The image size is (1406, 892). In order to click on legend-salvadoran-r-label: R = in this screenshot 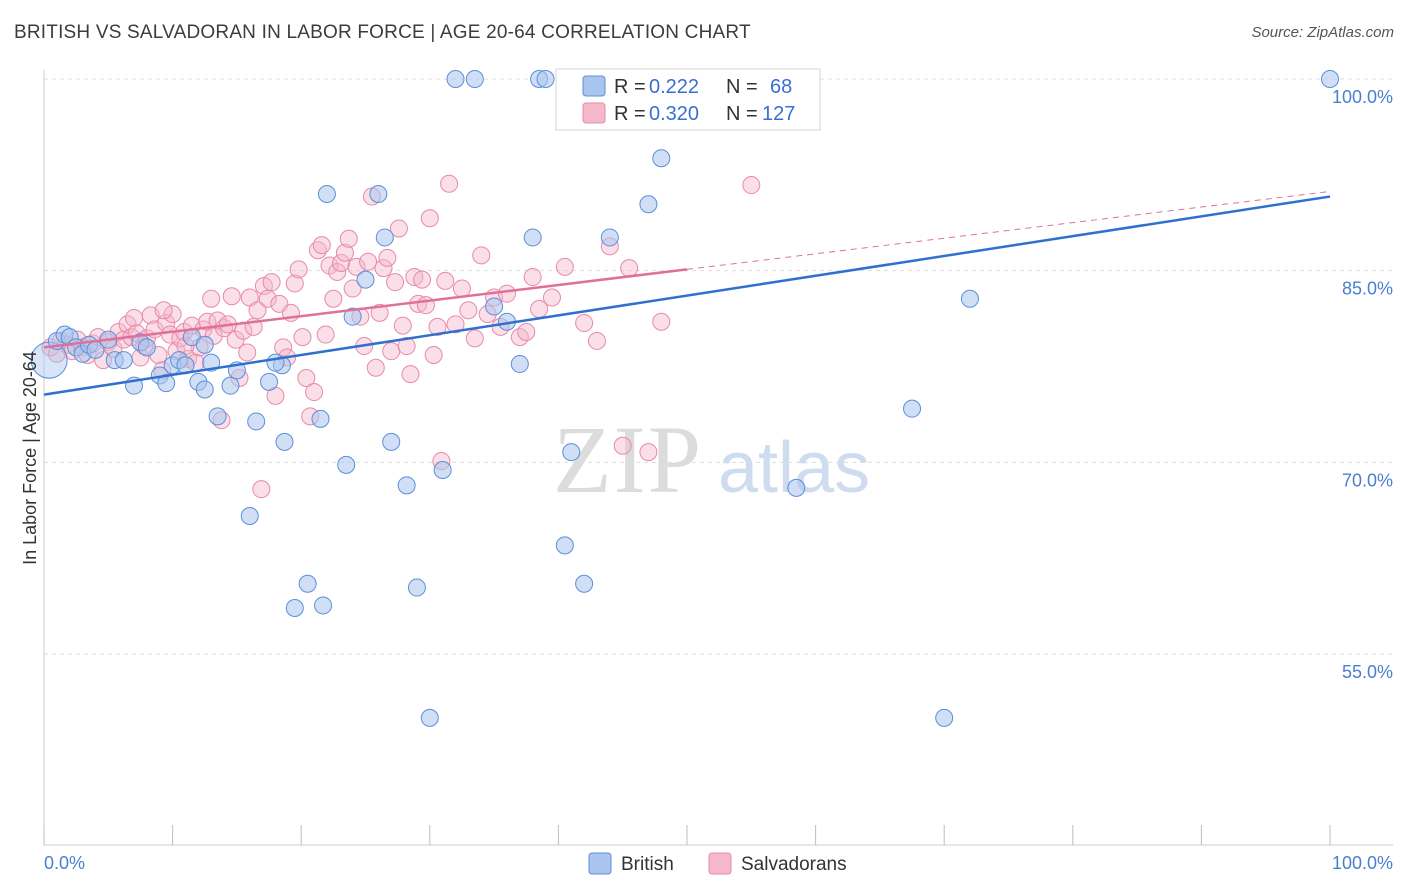, I will do `click(630, 114)`.